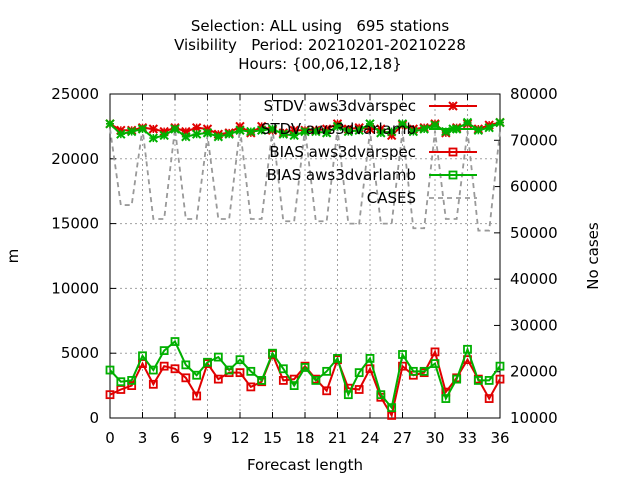 The width and height of the screenshot is (640, 480). Describe the element at coordinates (340, 106) in the screenshot. I see `legend-label: STDV aws3dvarspec` at that location.